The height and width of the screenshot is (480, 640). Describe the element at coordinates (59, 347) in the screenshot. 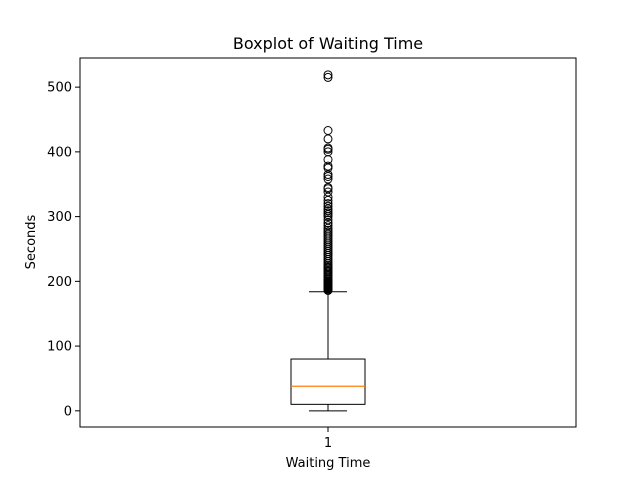

I see `y-tick-label: 100` at that location.